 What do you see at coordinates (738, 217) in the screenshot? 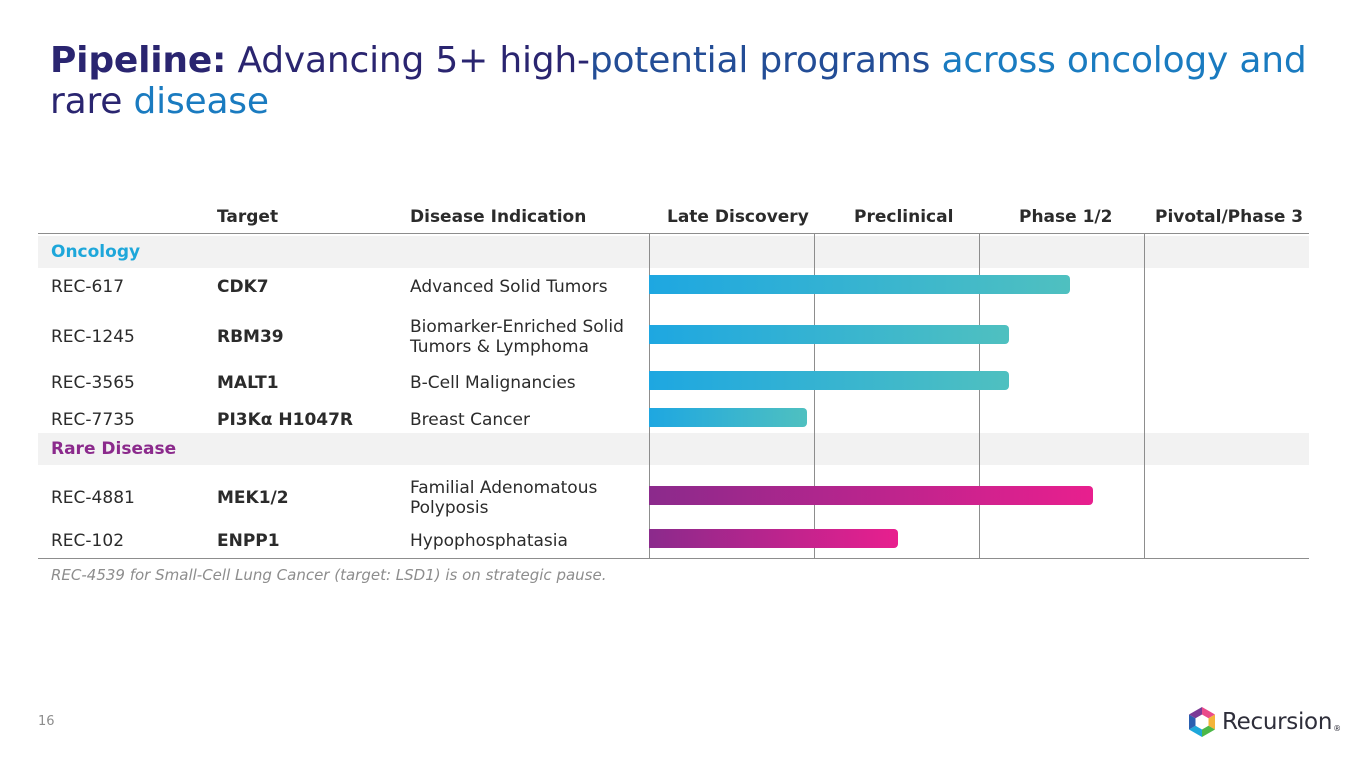
I see `column-header: Late Discovery` at bounding box center [738, 217].